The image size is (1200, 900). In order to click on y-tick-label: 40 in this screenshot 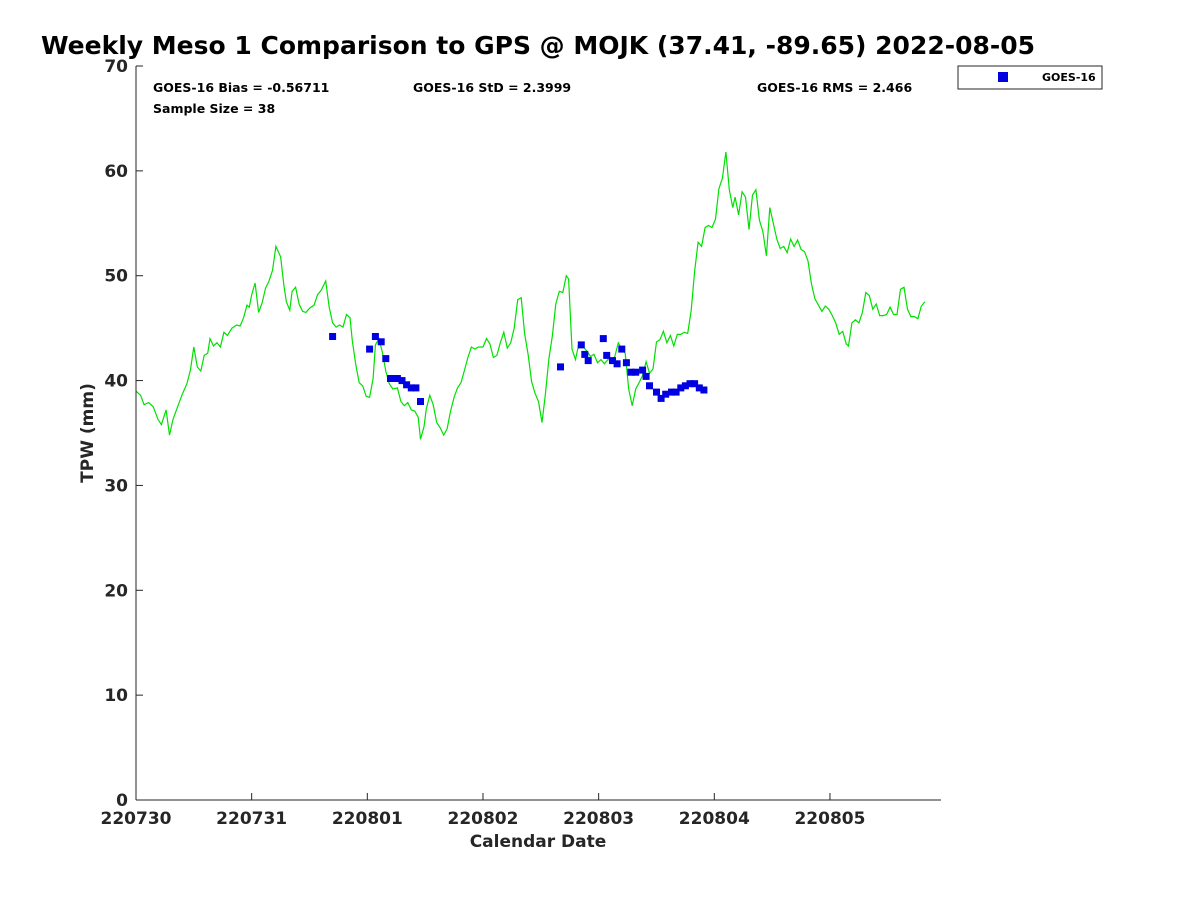, I will do `click(116, 382)`.